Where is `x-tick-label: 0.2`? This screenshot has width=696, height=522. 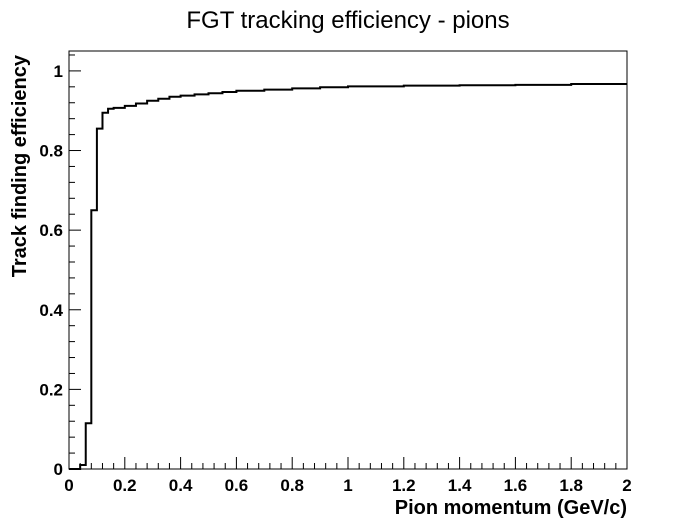 x-tick-label: 0.2 is located at coordinates (125, 485).